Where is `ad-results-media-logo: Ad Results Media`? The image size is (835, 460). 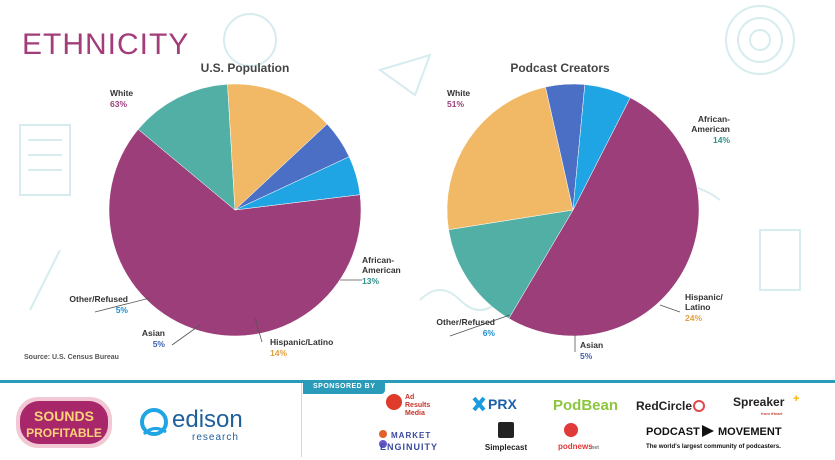
ad-results-media-logo: Ad Results Media is located at coordinates (415, 404).